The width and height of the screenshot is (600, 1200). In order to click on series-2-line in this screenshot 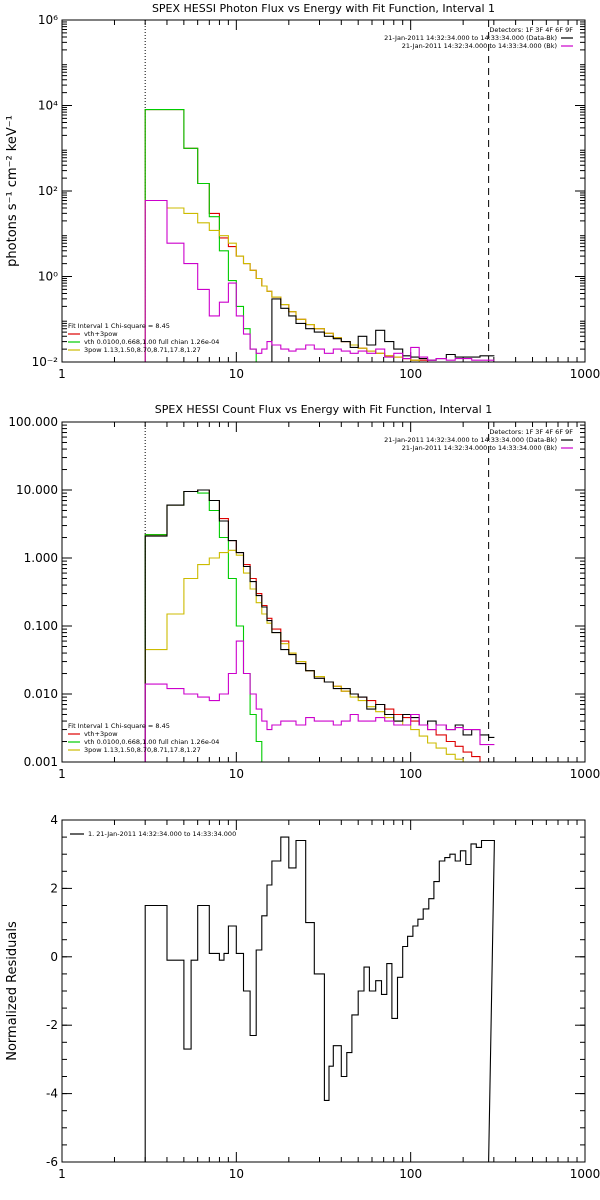, I will do `click(311, 655)`.